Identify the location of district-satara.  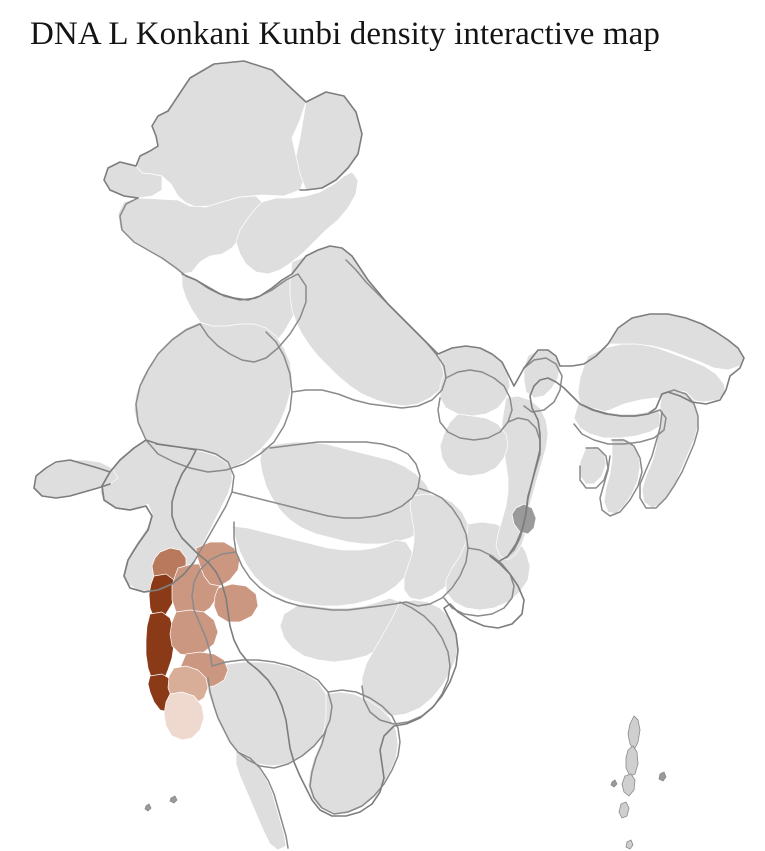
(194, 633).